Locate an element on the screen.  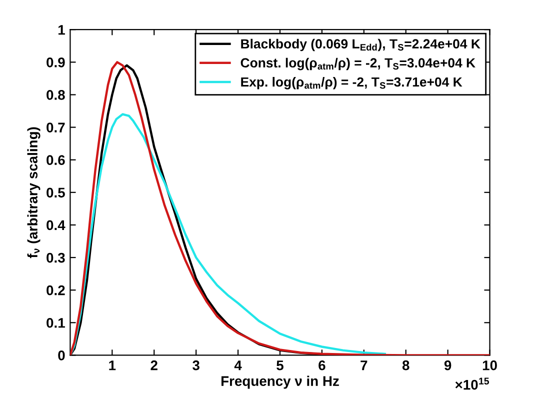
legend-label: Blackbody (0.069 L$_{Edd}$), T$_{S}$=2.24e+04 K is located at coordinates (360, 45).